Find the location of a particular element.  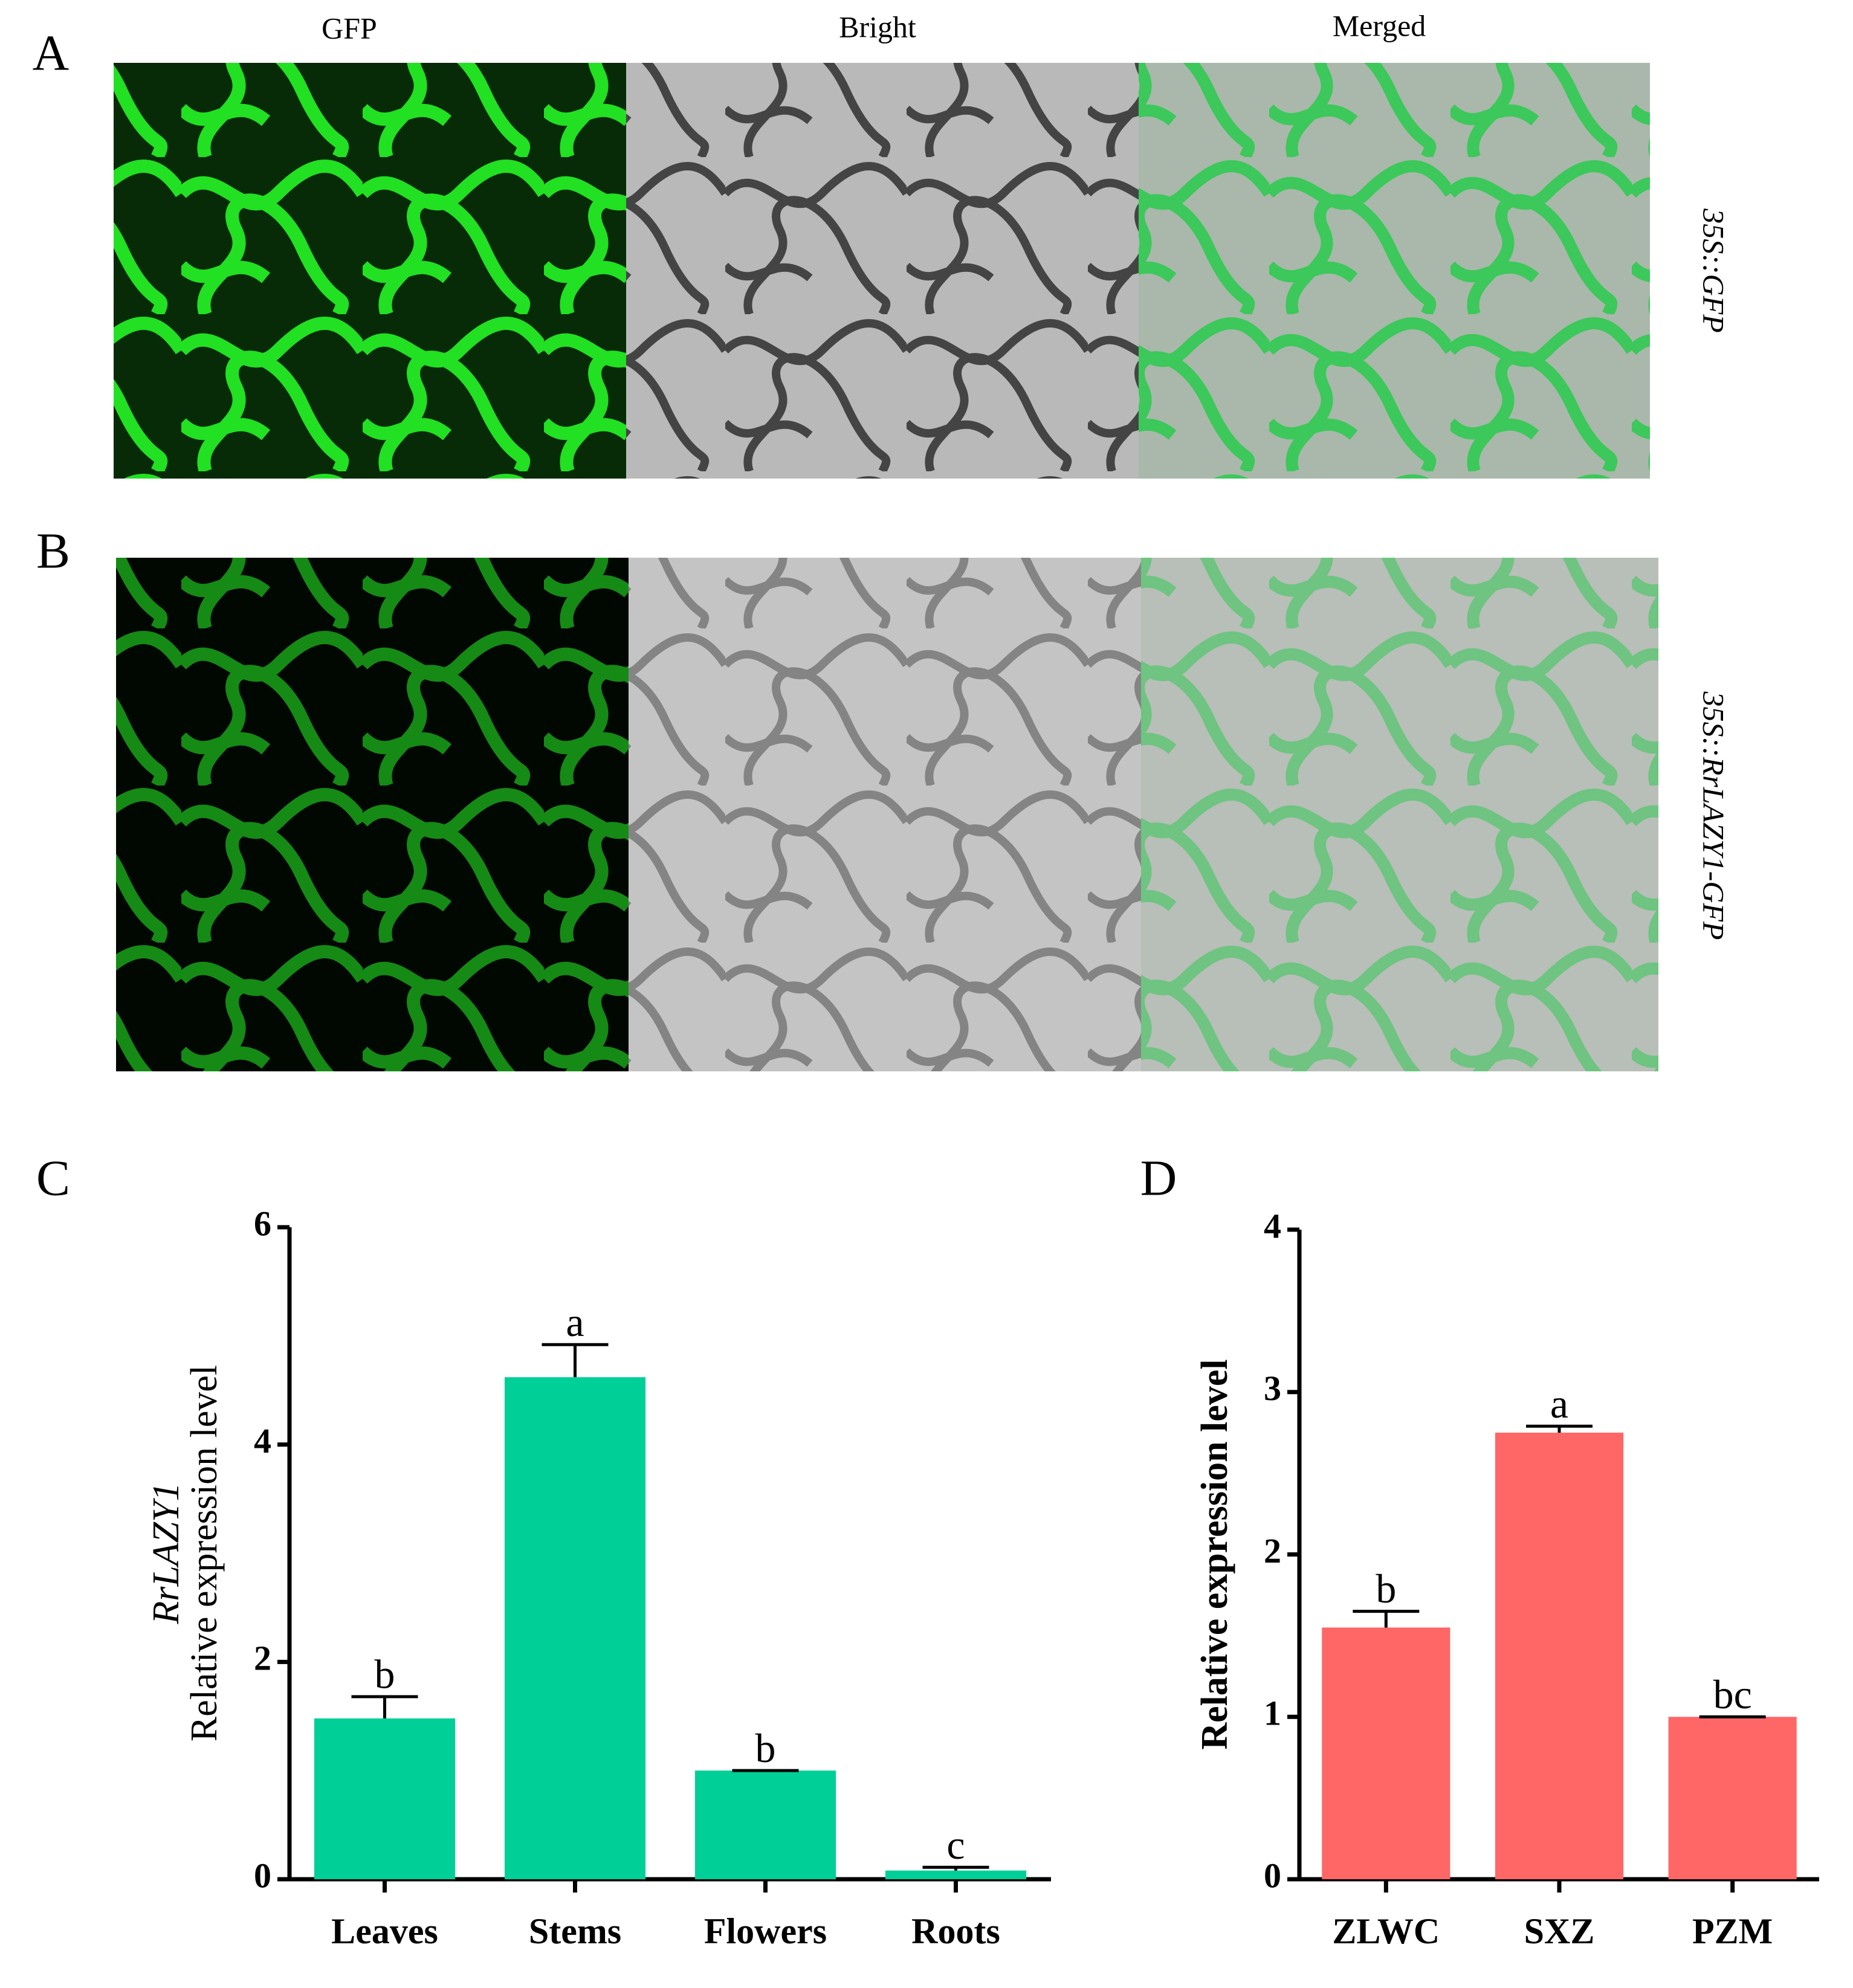

y-tick-label: 3 is located at coordinates (1272, 1388).